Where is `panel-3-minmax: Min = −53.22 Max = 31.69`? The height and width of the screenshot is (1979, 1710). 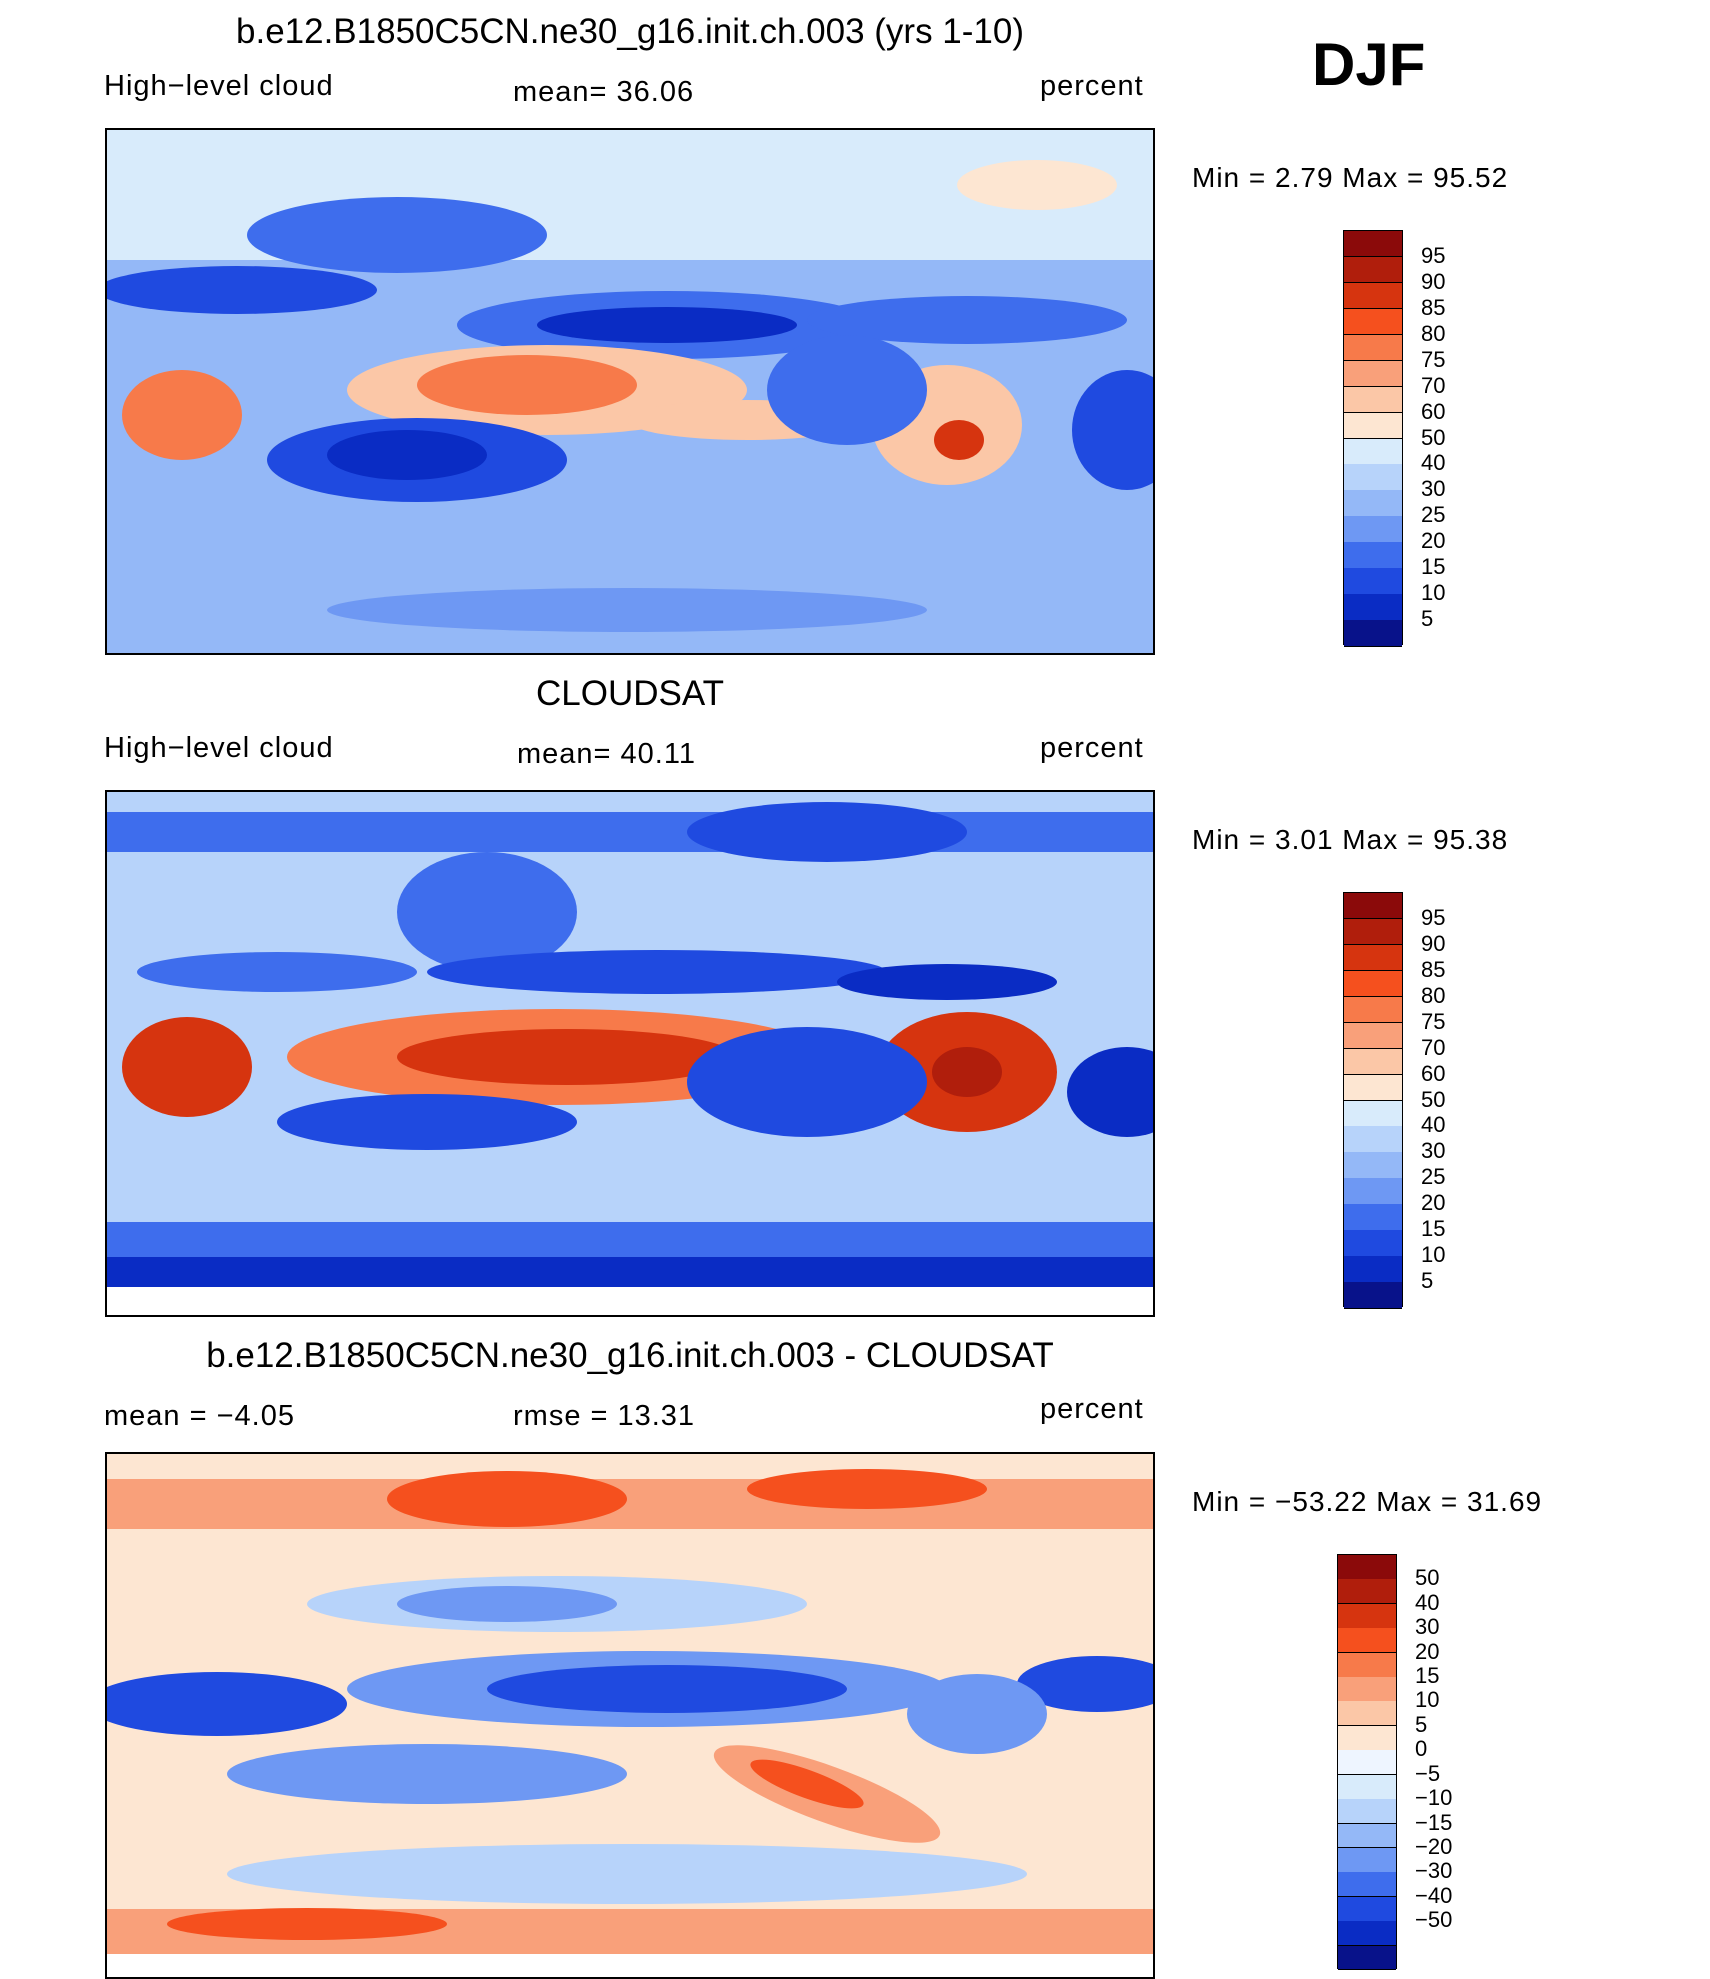
panel-3-minmax: Min = −53.22 Max = 31.69 is located at coordinates (1367, 1501).